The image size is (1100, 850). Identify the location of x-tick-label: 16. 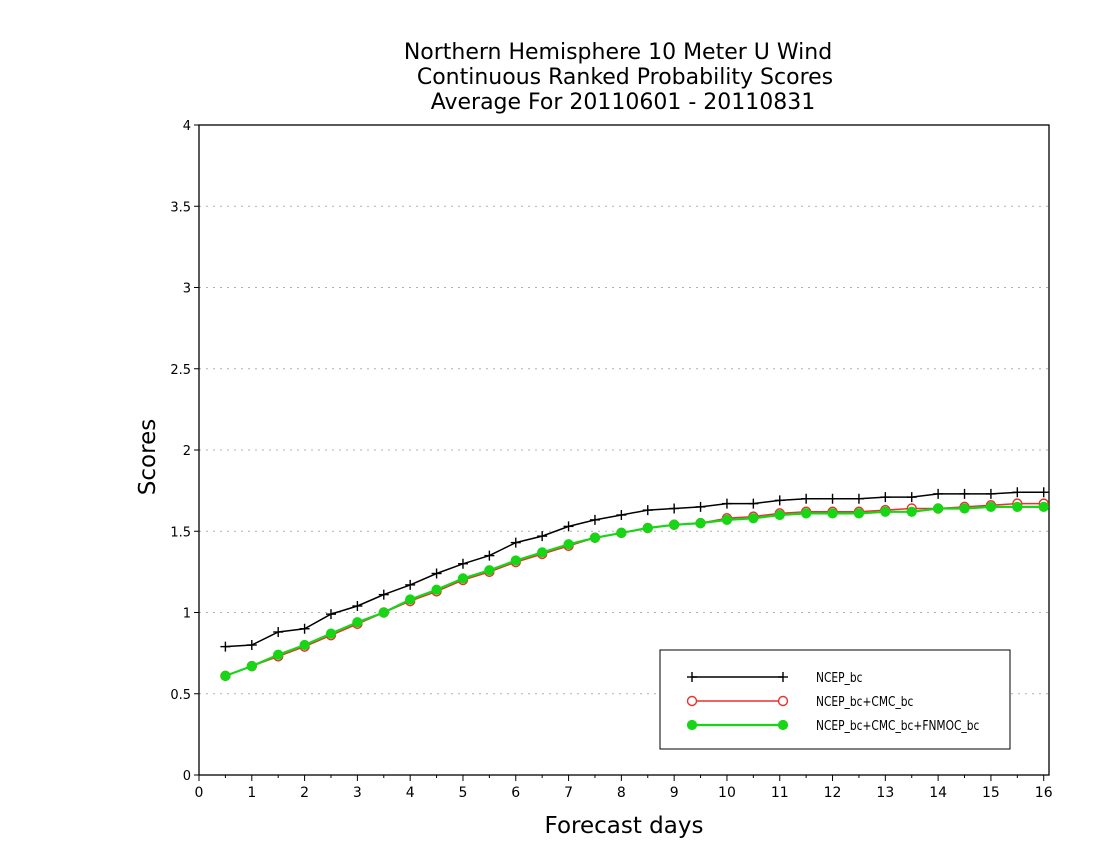
(1044, 793).